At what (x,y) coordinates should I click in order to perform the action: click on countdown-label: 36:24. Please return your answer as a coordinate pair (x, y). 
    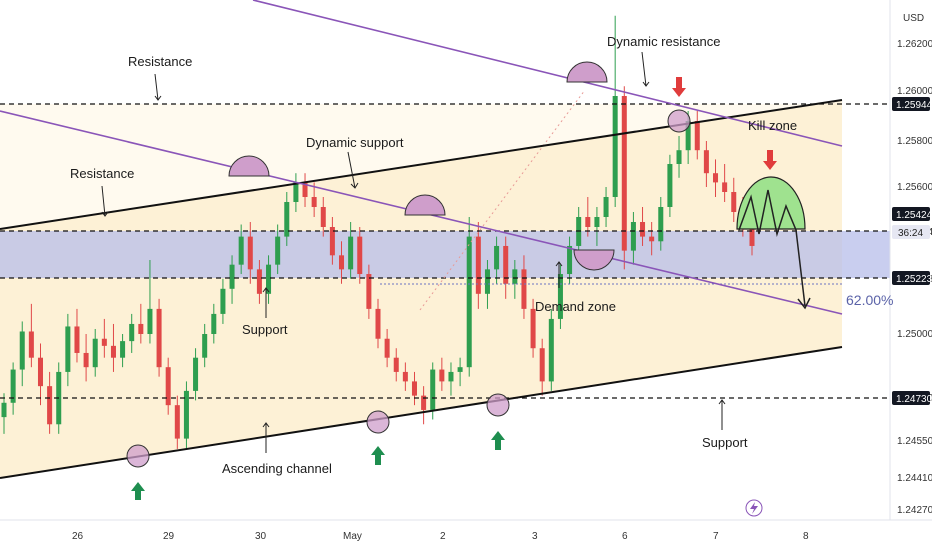
    Looking at the image, I should click on (910, 233).